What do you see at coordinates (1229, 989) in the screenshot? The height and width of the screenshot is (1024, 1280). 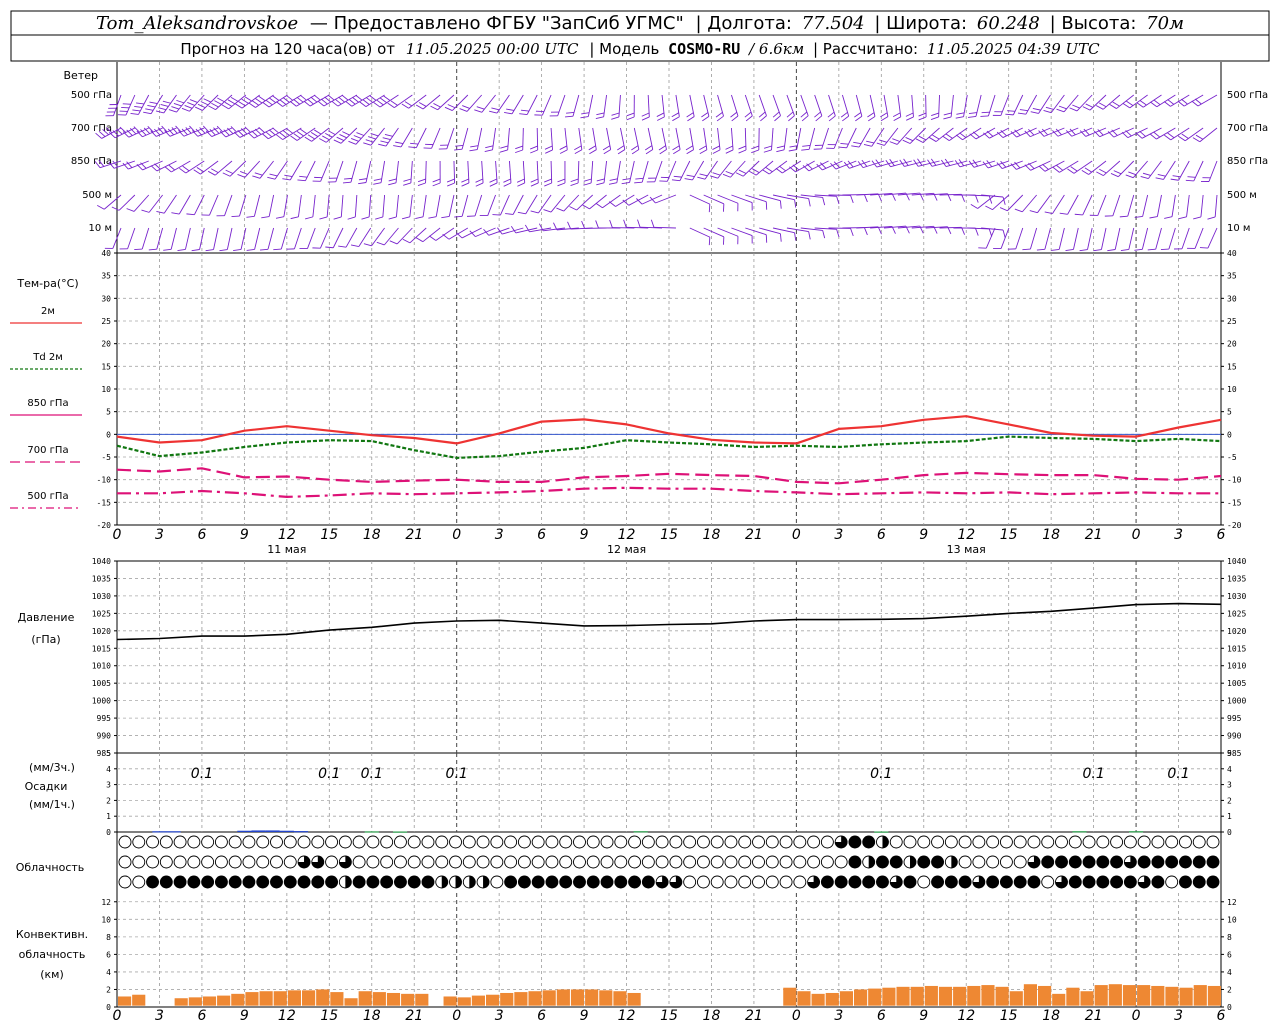 I see `y-tick-label-right: 2` at bounding box center [1229, 989].